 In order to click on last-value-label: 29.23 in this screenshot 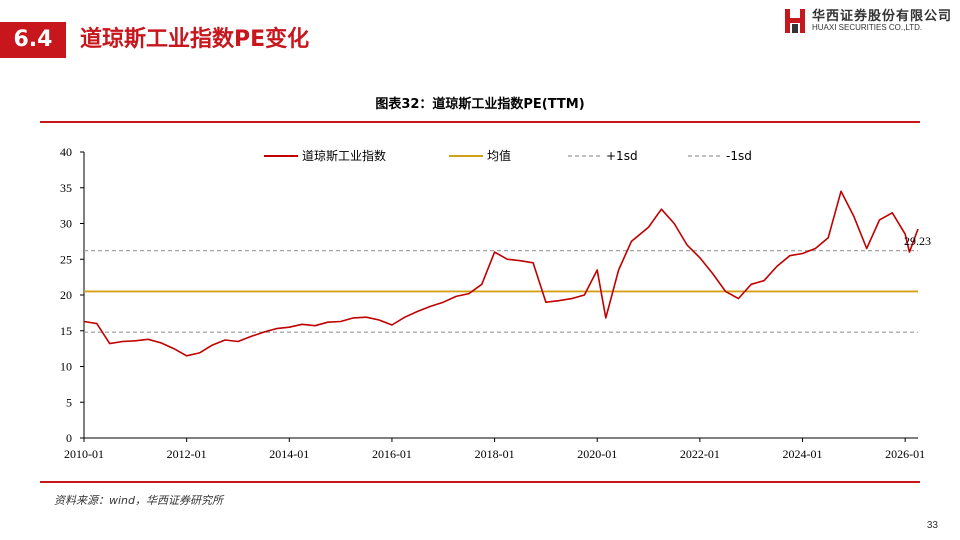, I will do `click(917, 241)`.